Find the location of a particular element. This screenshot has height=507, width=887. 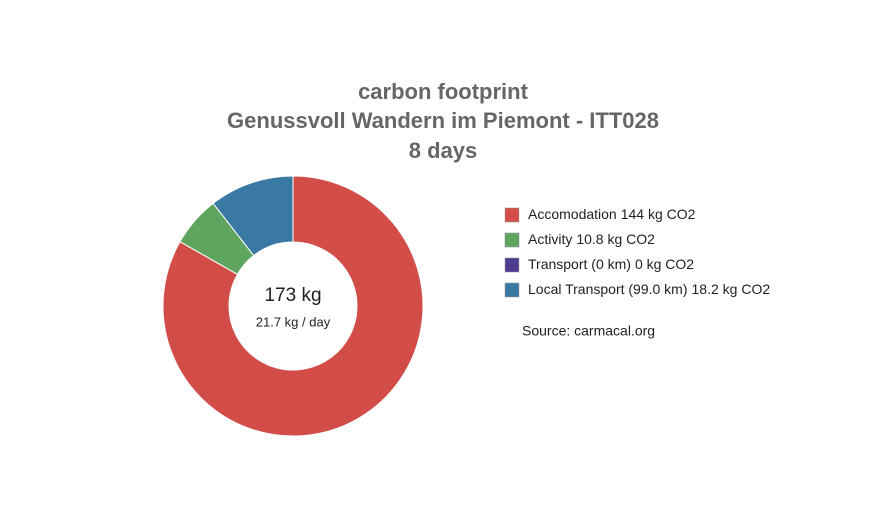

chart-title: 8 days is located at coordinates (443, 150).